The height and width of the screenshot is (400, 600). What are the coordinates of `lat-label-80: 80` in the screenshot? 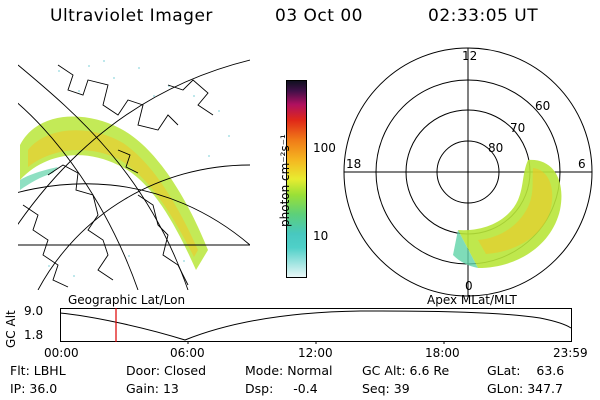 It's located at (495, 148).